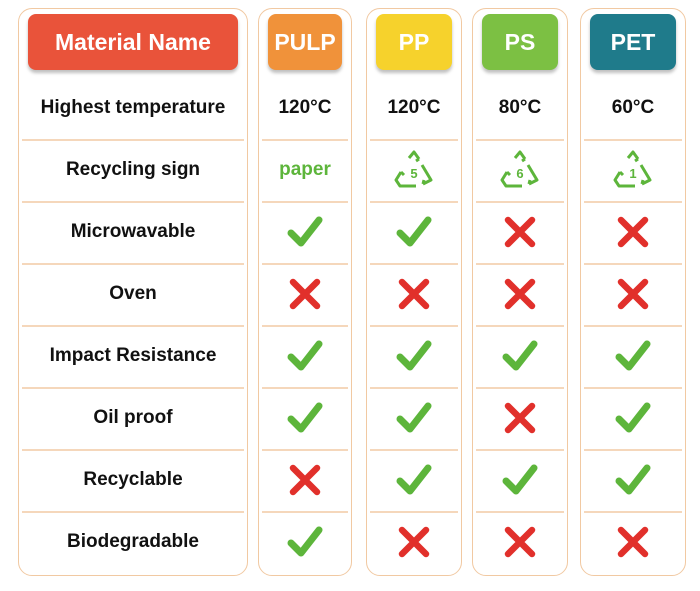  What do you see at coordinates (520, 107) in the screenshot?
I see `cell-text: 80°C` at bounding box center [520, 107].